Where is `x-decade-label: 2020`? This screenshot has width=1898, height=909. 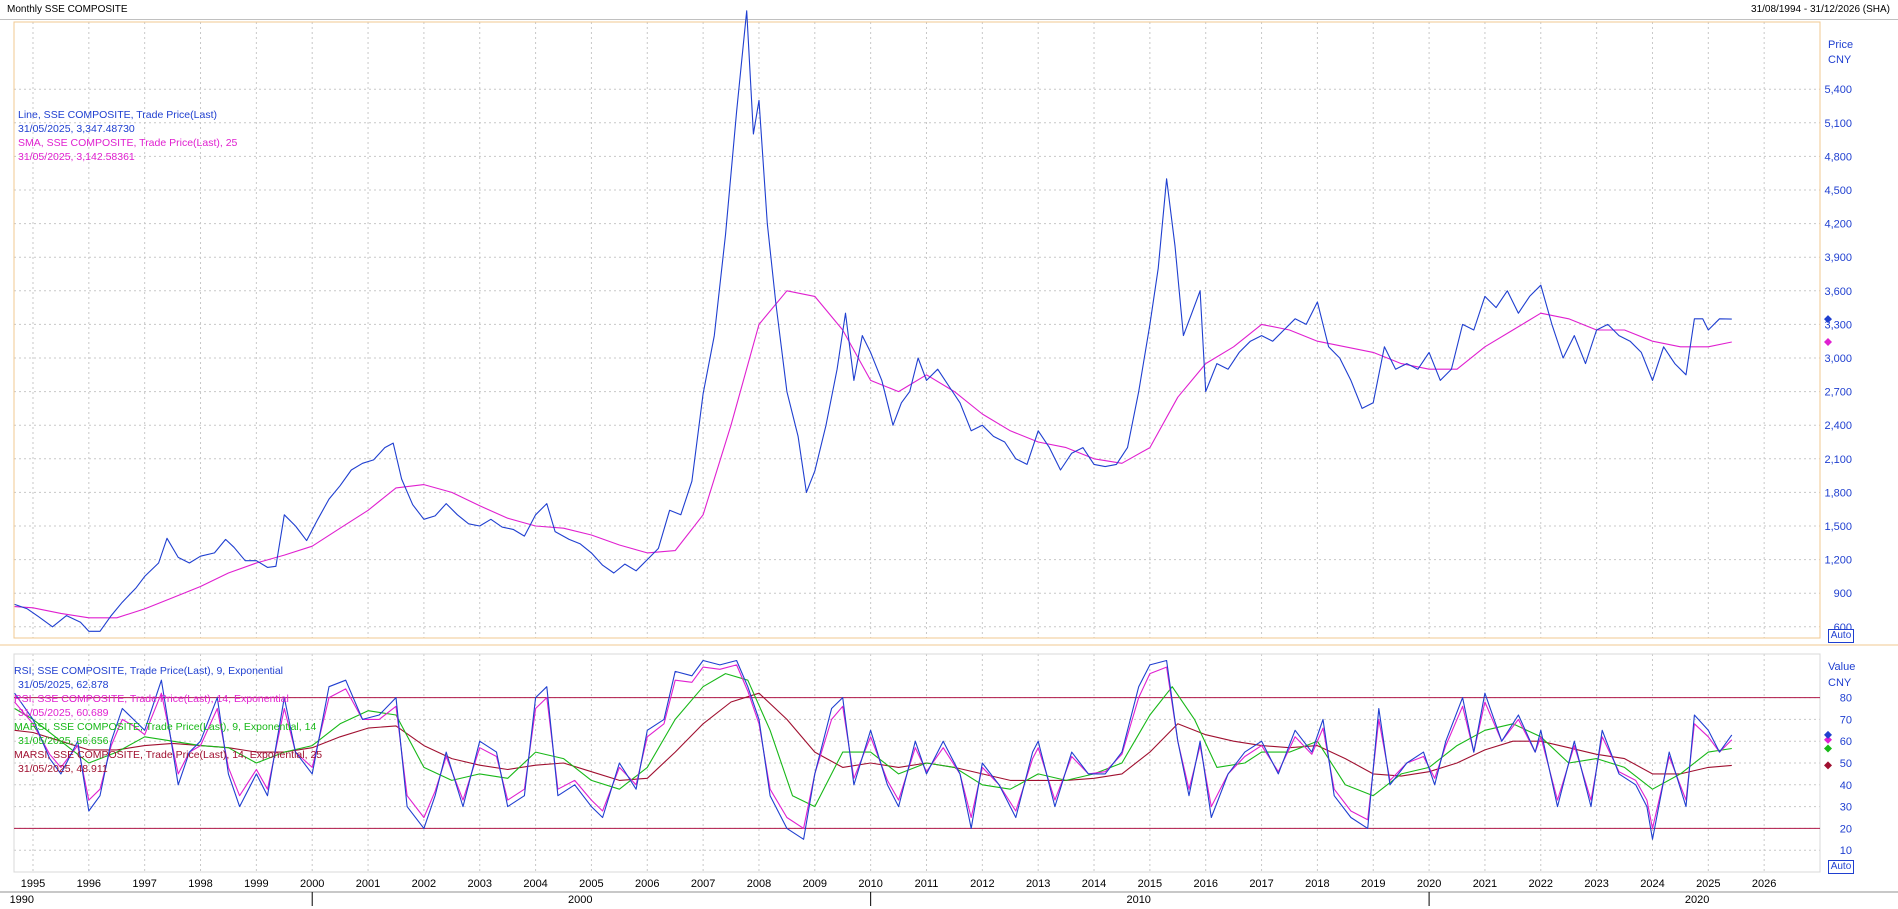
x-decade-label: 2020 is located at coordinates (1697, 900).